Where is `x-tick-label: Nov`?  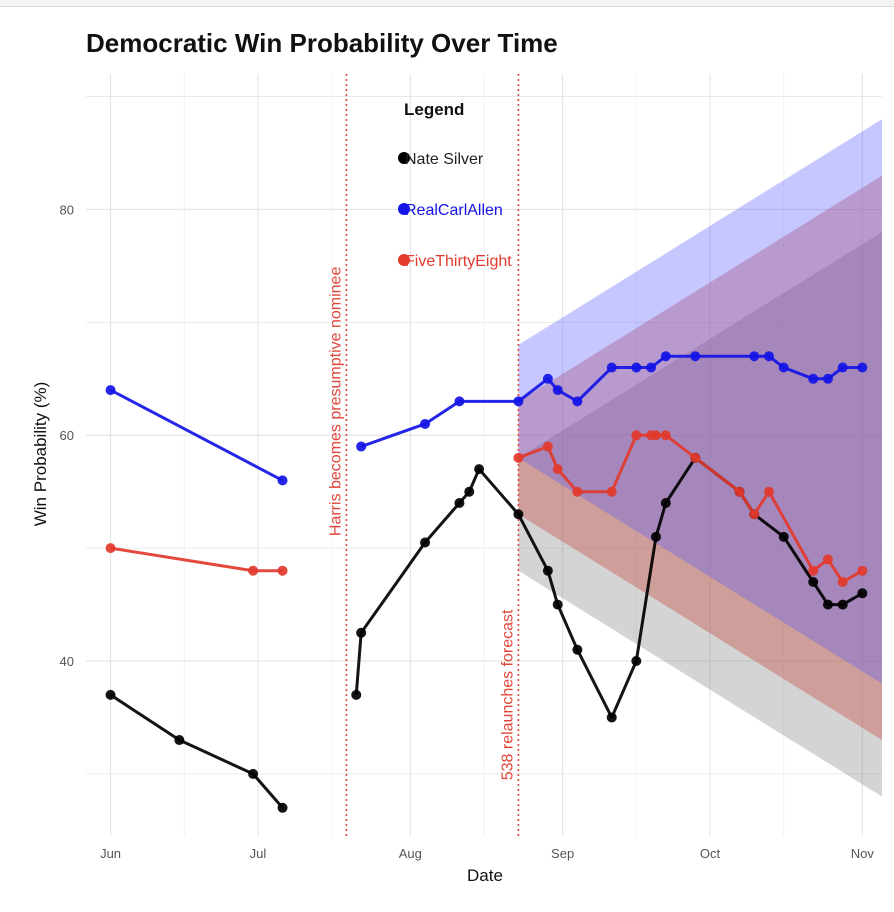 x-tick-label: Nov is located at coordinates (863, 853).